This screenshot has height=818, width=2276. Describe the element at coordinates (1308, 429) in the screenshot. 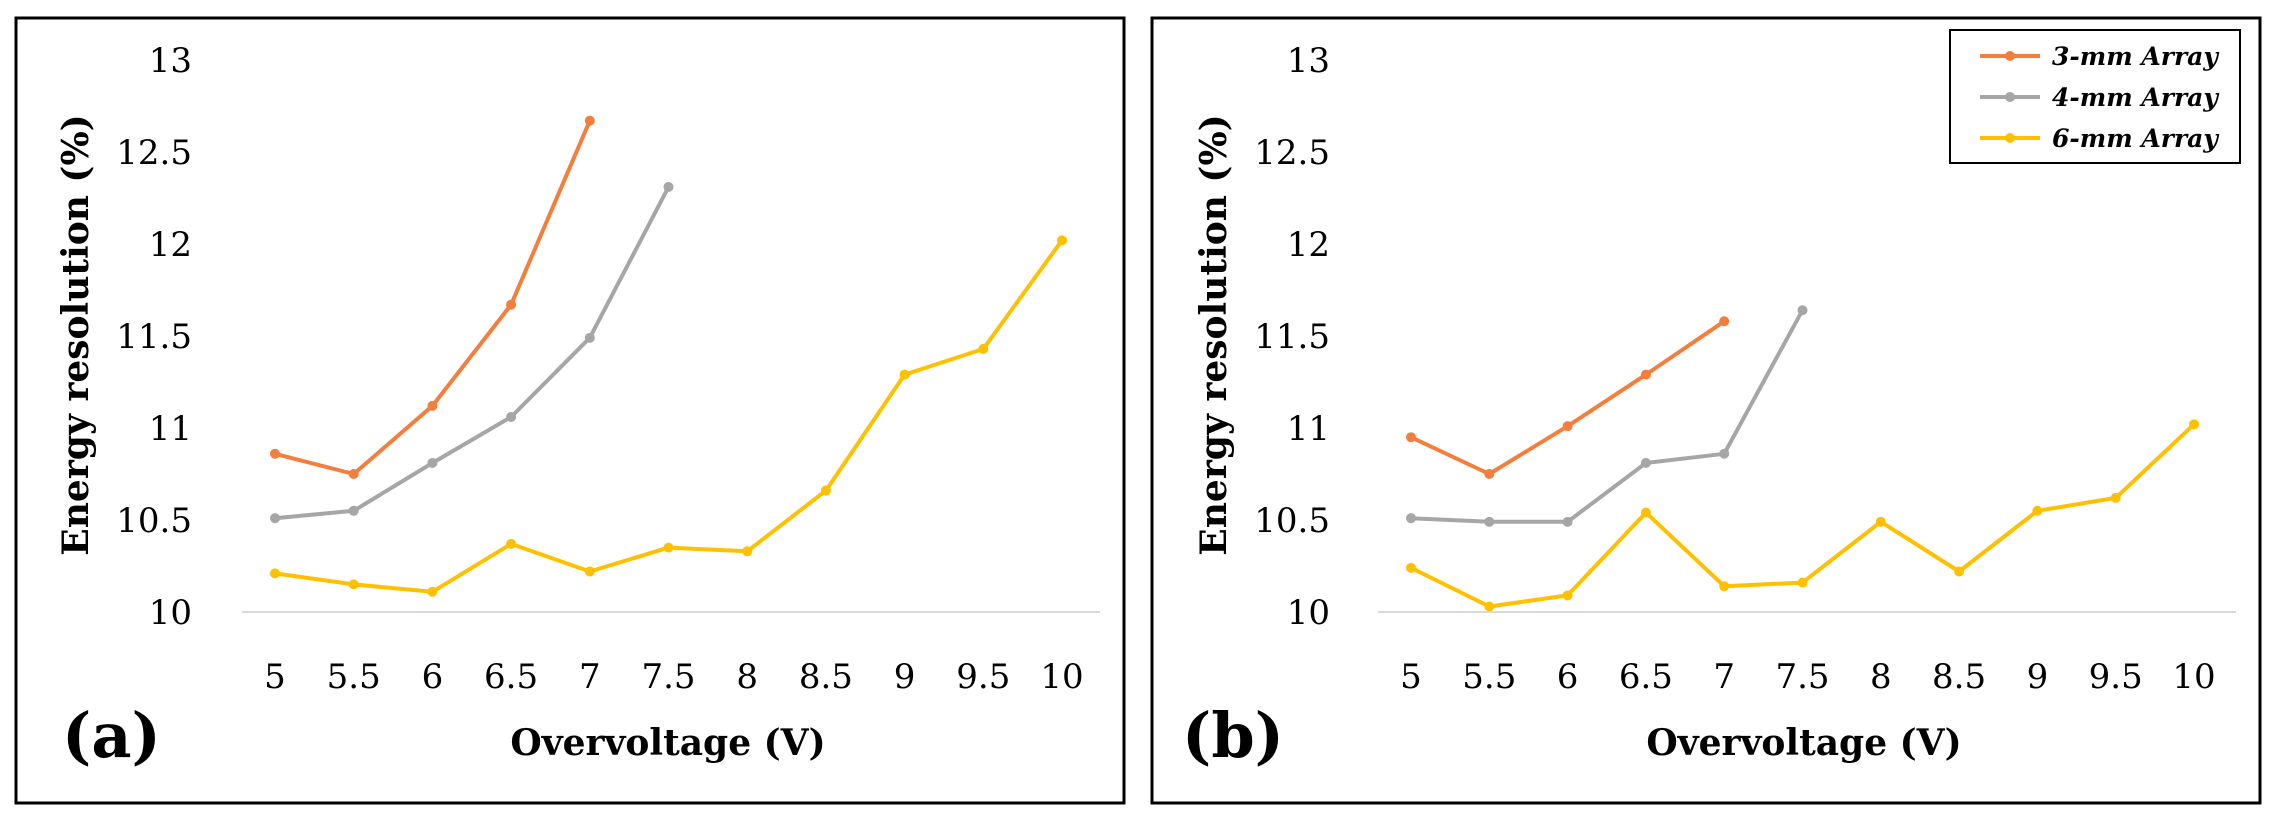

I see `panel-b-y-tick-2: 11` at that location.